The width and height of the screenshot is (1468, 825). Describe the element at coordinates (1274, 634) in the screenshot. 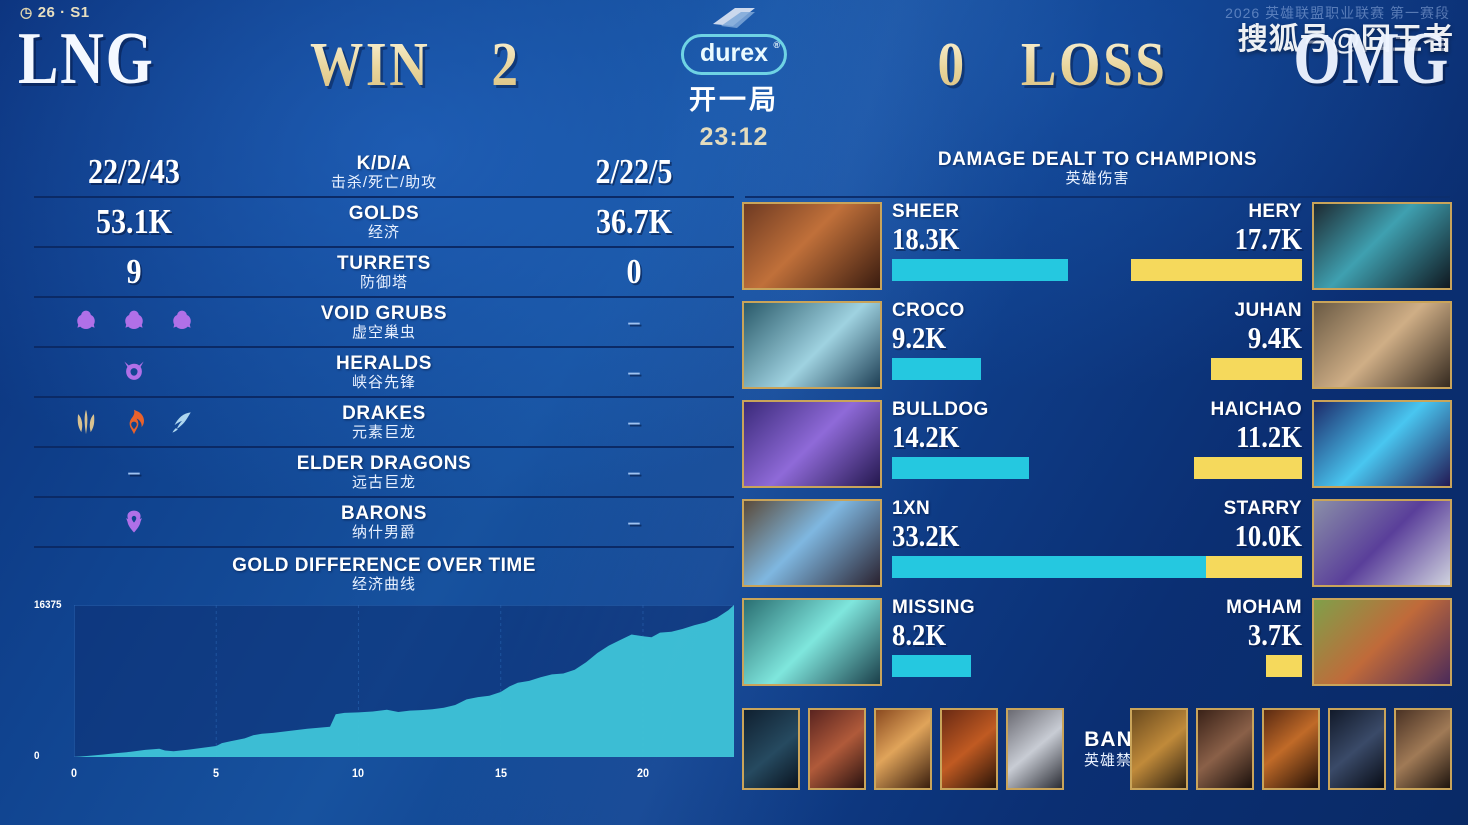

I see `player-damage-value: 3.7K` at that location.